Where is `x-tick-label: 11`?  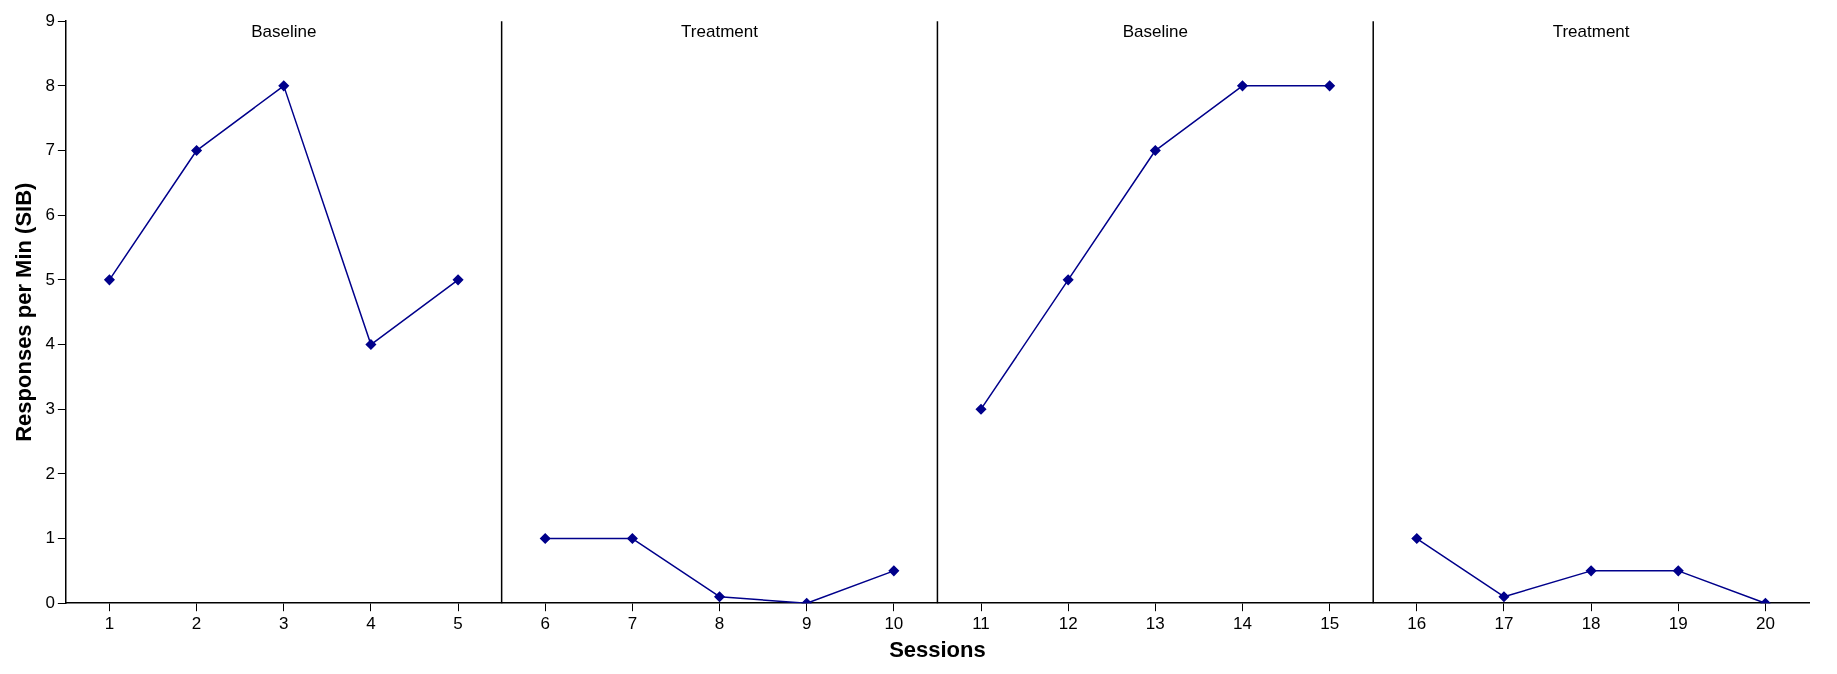
x-tick-label: 11 is located at coordinates (981, 624).